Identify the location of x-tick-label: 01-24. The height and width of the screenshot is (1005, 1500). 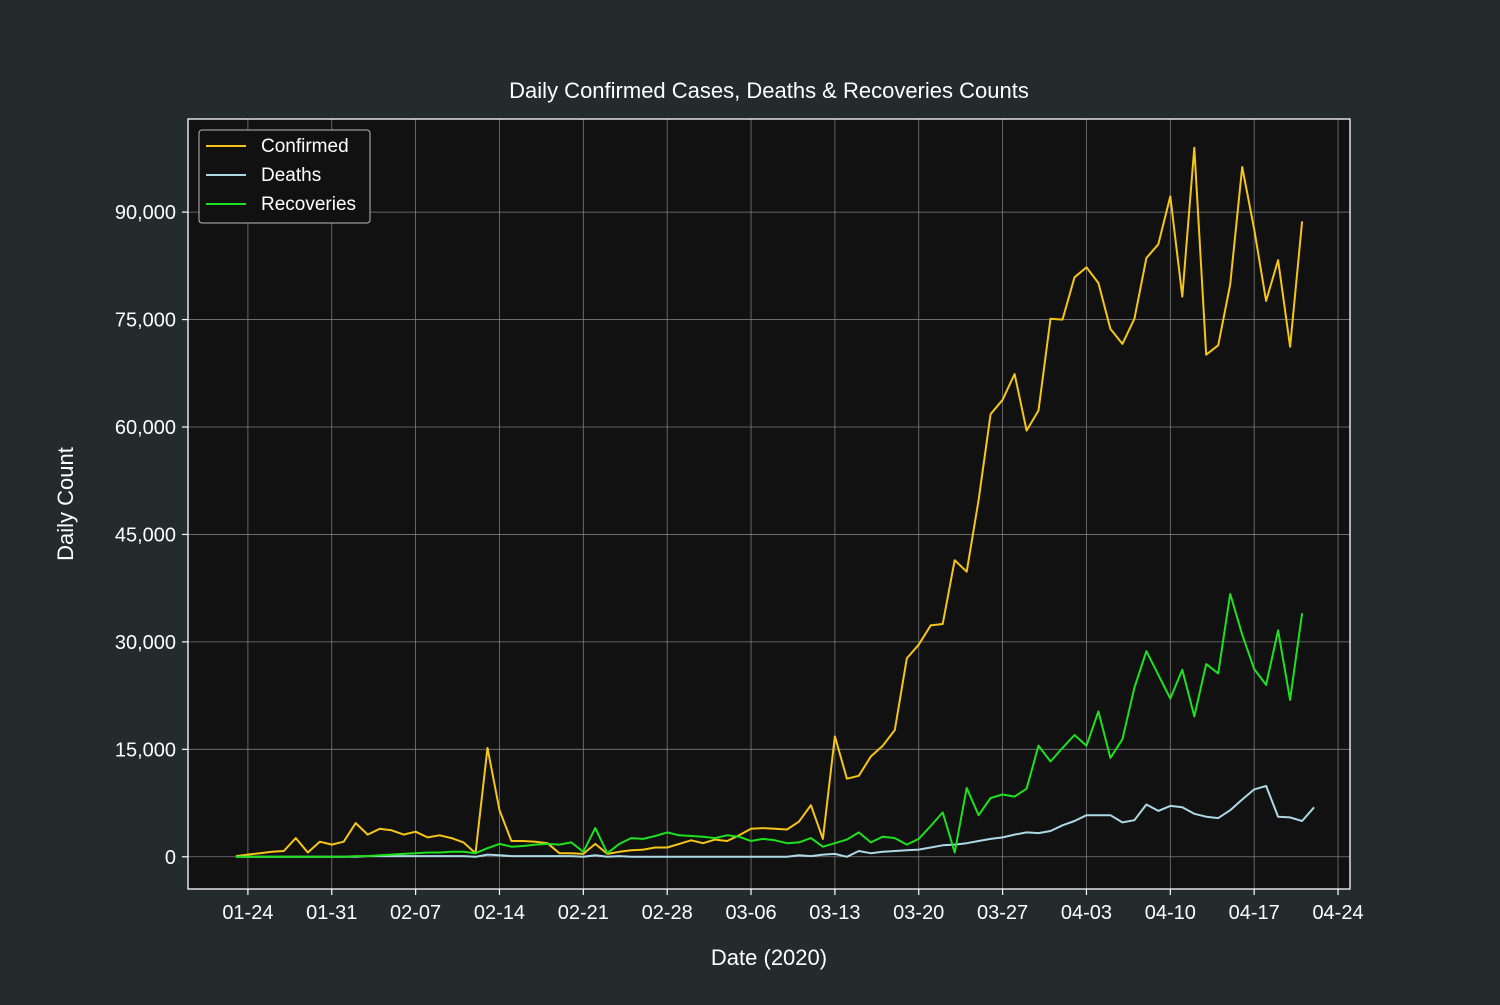
(247, 913).